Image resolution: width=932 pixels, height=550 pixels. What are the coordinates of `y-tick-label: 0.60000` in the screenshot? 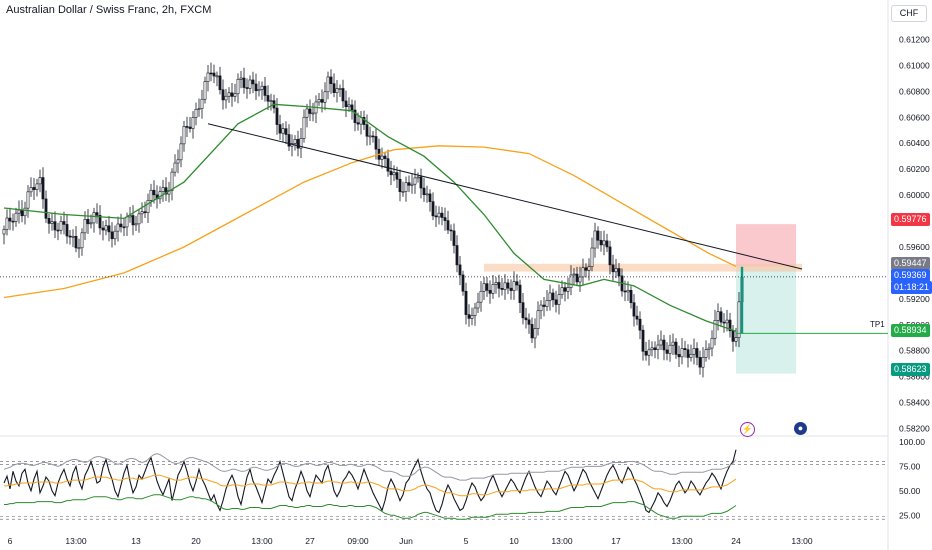 It's located at (914, 195).